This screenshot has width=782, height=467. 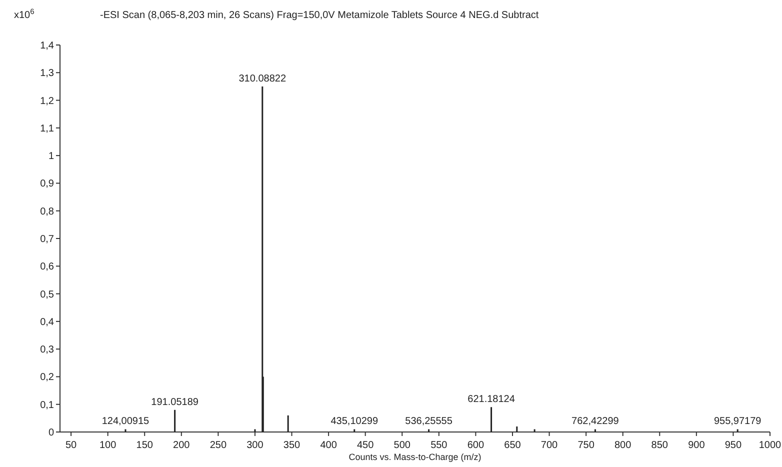 I want to click on y-tick-label: 0,3, so click(x=47, y=350).